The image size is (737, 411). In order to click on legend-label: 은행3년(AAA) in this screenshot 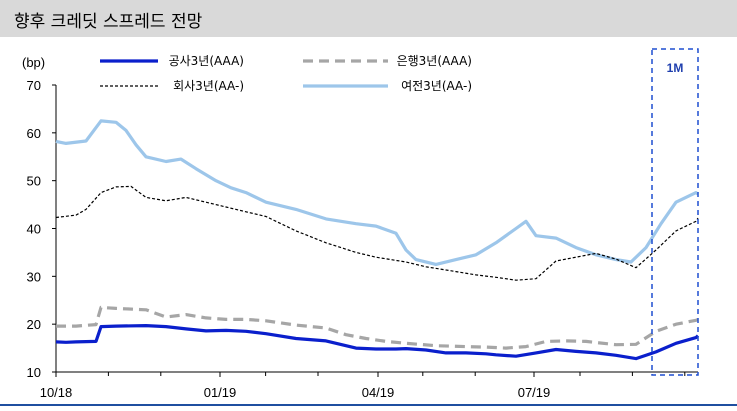, I will do `click(434, 60)`.